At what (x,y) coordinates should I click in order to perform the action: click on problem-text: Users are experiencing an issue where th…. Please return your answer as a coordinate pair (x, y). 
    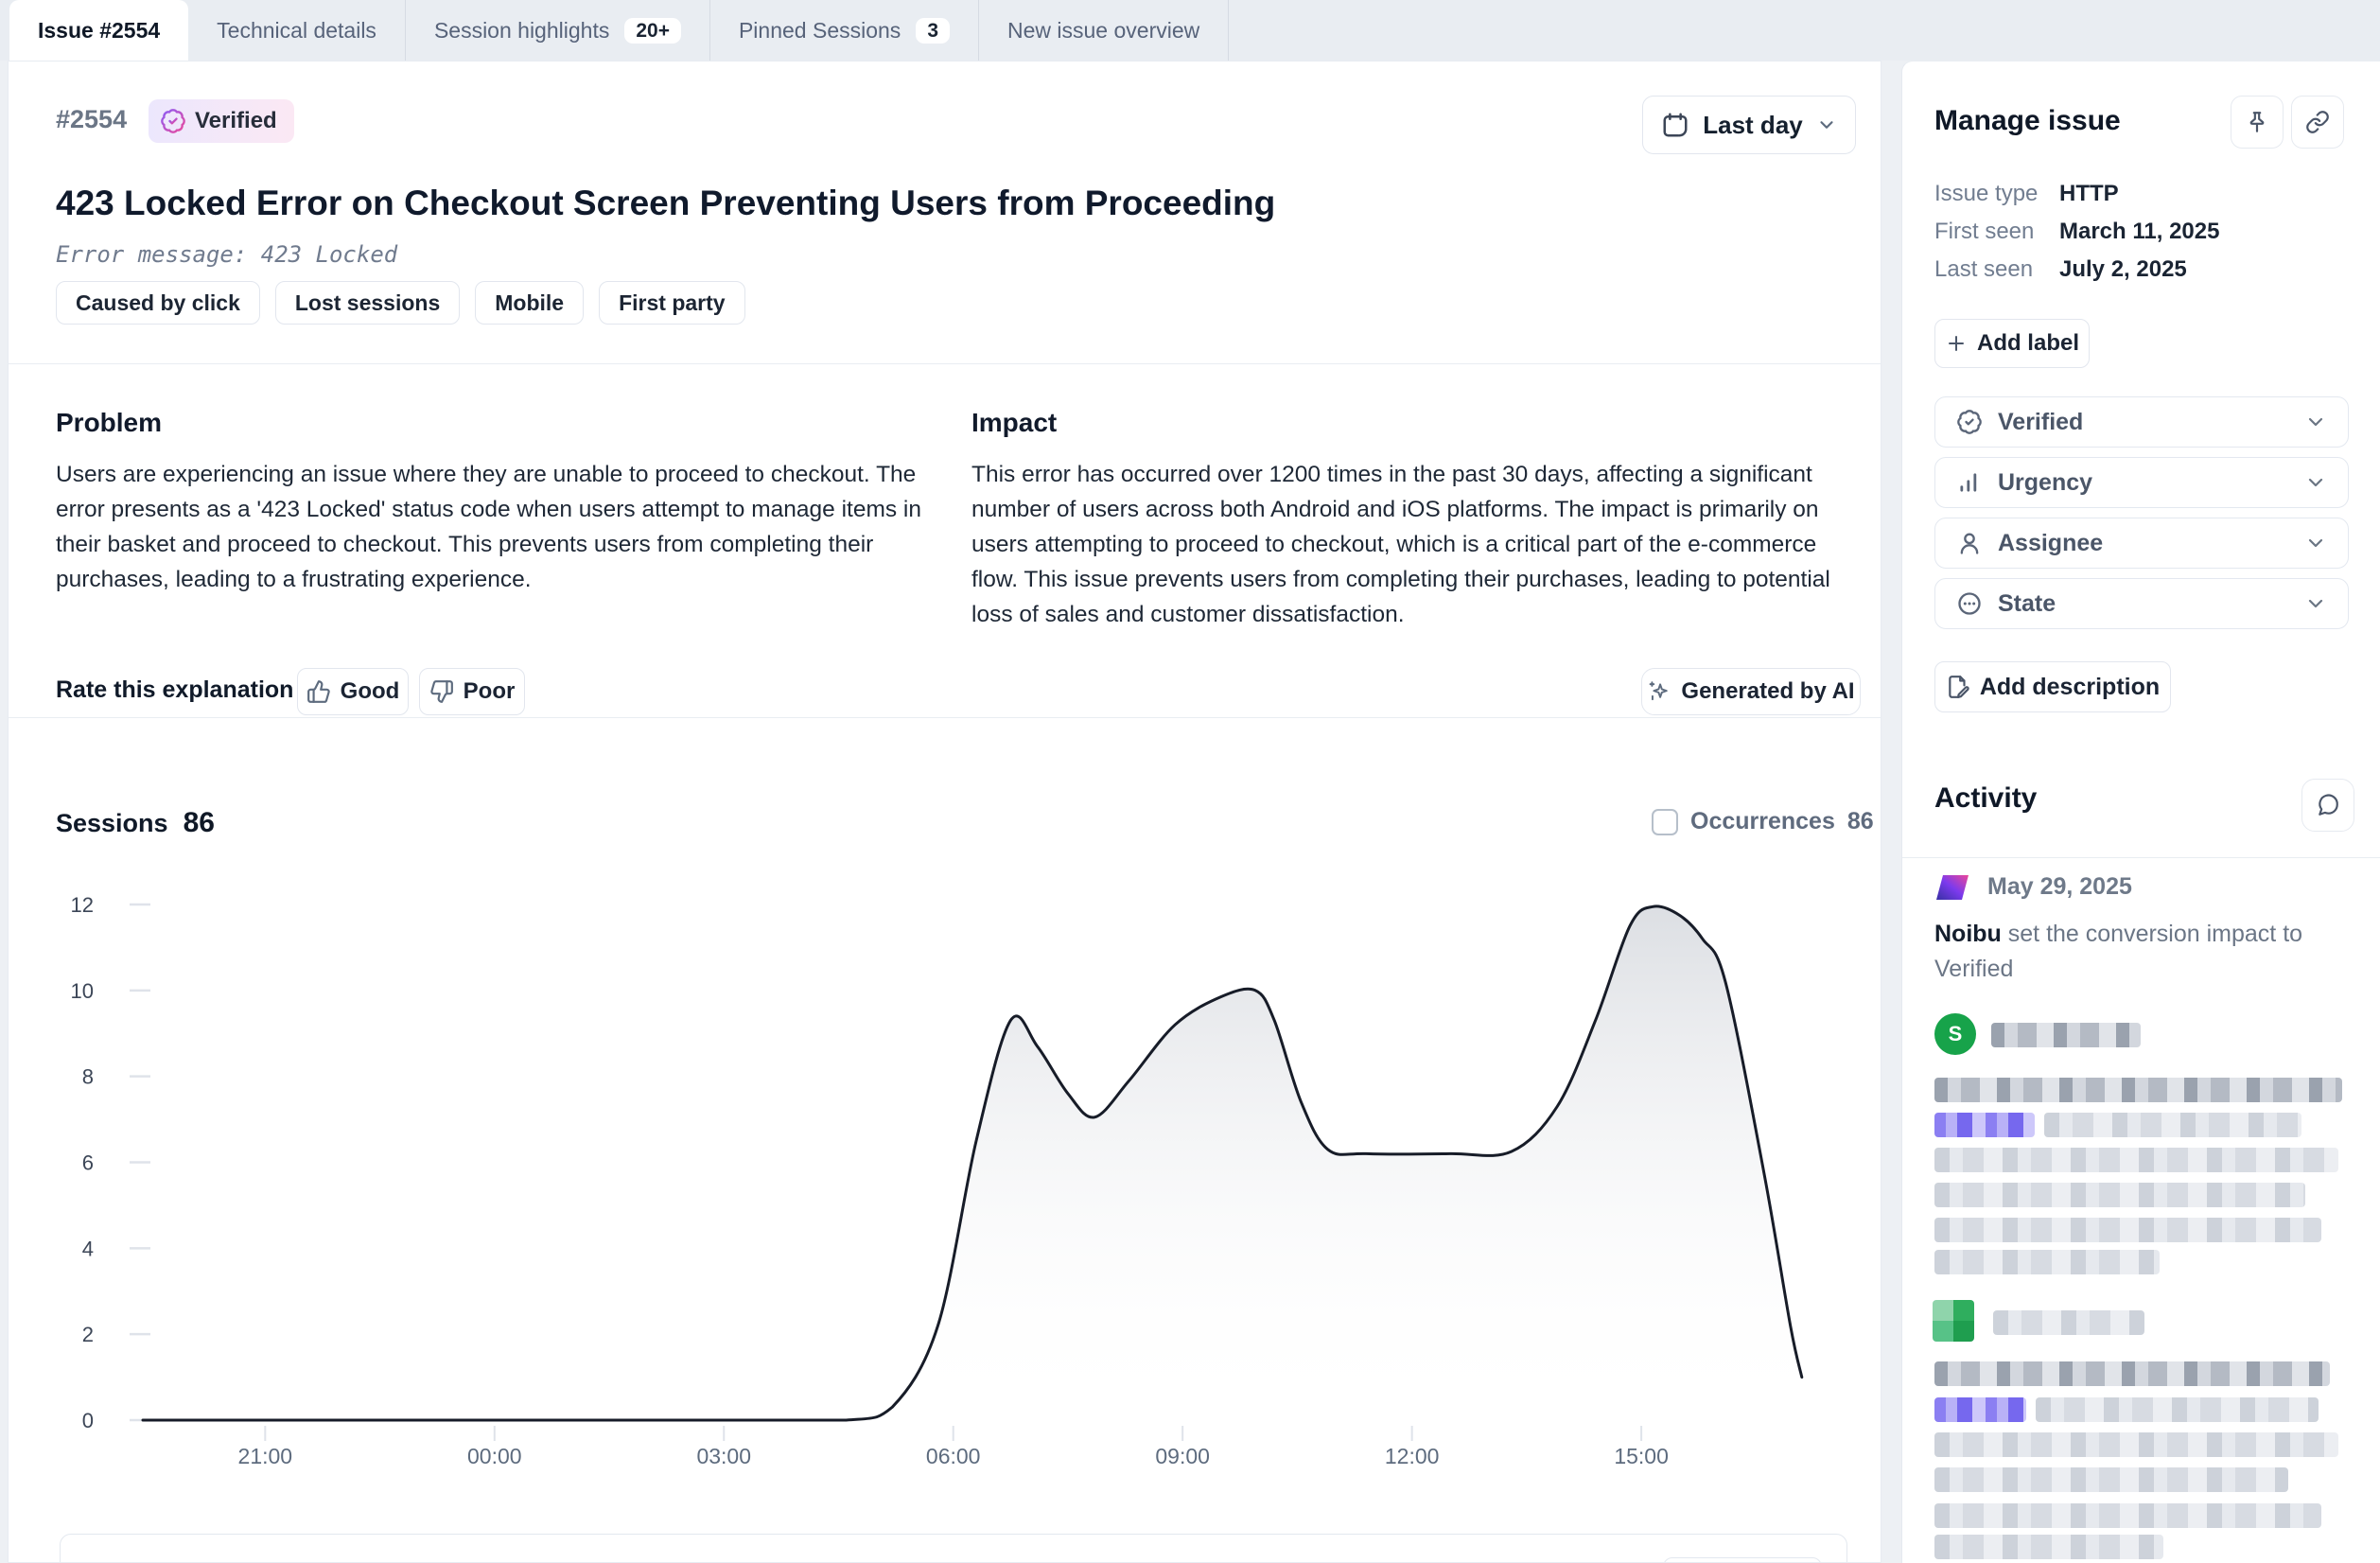
    Looking at the image, I should click on (488, 527).